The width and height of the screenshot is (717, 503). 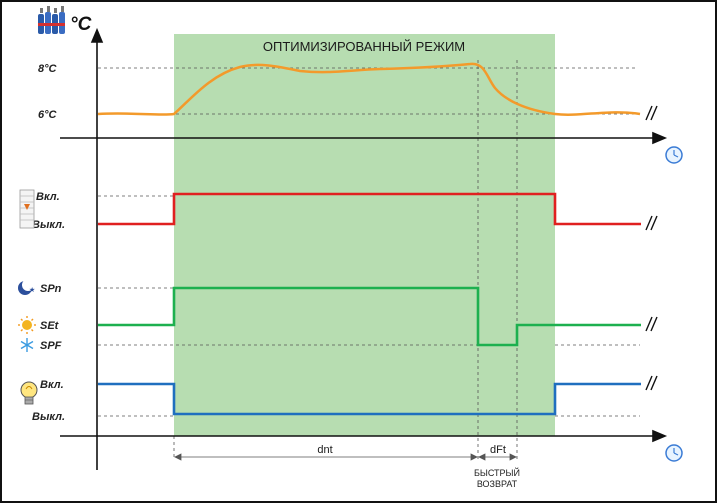 I want to click on dnt-label: dnt, so click(x=324, y=450).